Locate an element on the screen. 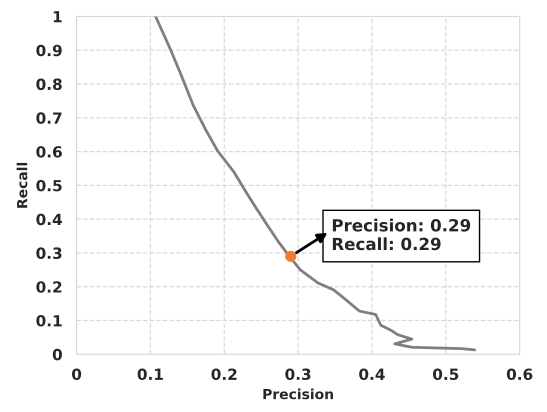 The width and height of the screenshot is (547, 412). y-tick-label: 0 is located at coordinates (57, 354).